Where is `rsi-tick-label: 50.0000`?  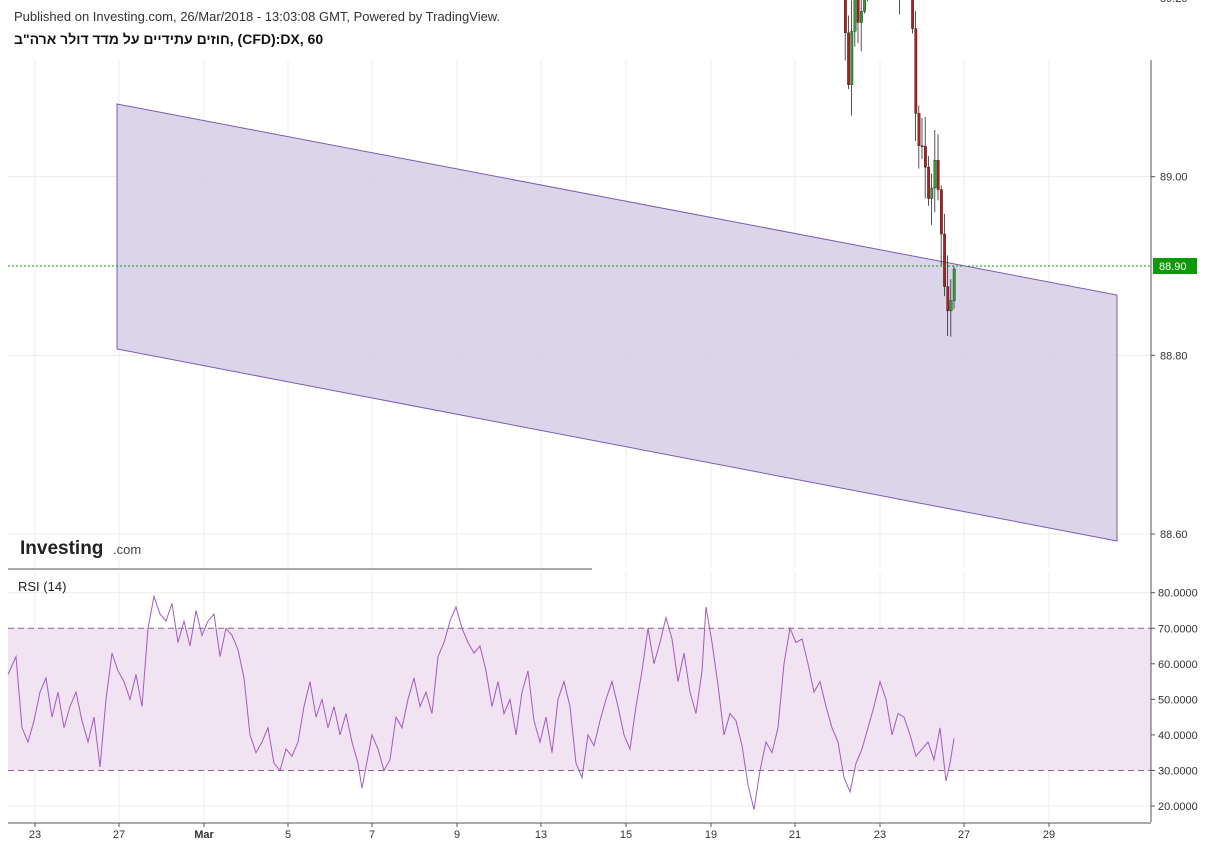
rsi-tick-label: 50.0000 is located at coordinates (1178, 700).